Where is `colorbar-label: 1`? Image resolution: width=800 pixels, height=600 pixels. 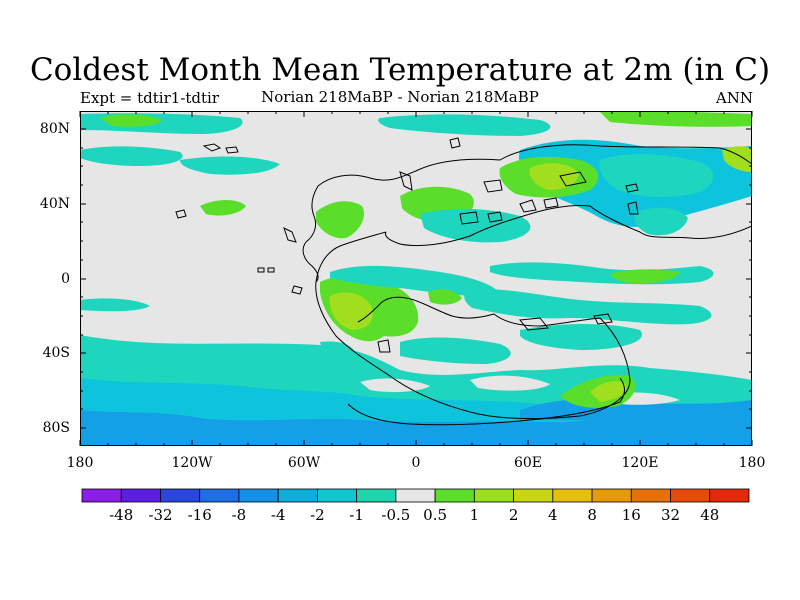 colorbar-label: 1 is located at coordinates (474, 515).